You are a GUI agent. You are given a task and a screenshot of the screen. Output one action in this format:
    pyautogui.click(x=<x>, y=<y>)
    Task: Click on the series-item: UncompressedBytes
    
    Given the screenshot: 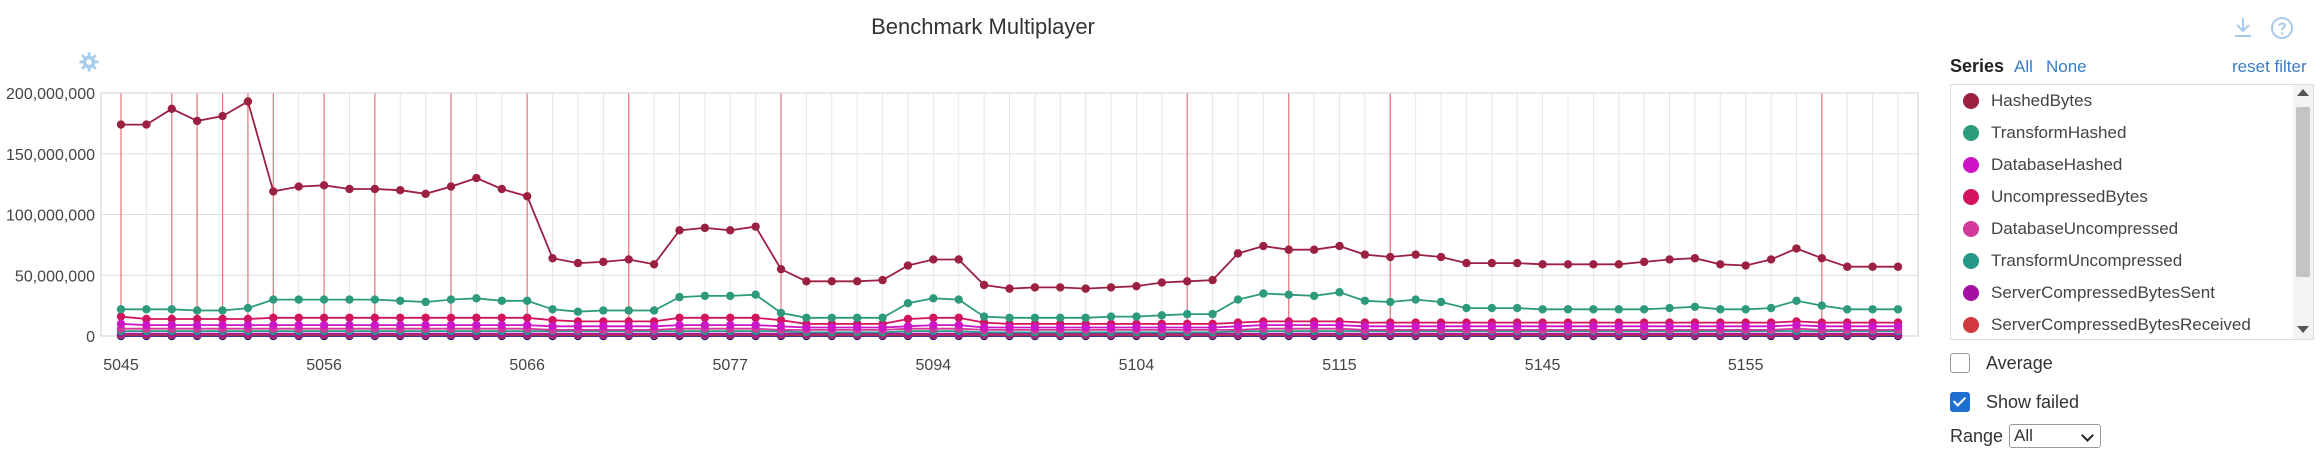 What is the action you would take?
    pyautogui.click(x=2116, y=197)
    